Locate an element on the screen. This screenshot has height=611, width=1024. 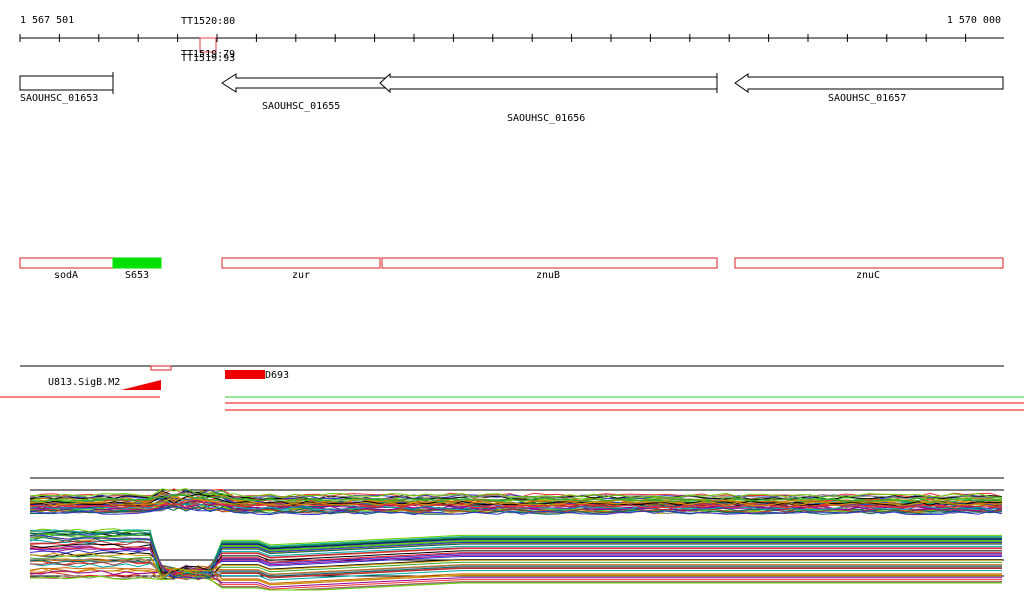
feature-label: znuB is located at coordinates (548, 275).